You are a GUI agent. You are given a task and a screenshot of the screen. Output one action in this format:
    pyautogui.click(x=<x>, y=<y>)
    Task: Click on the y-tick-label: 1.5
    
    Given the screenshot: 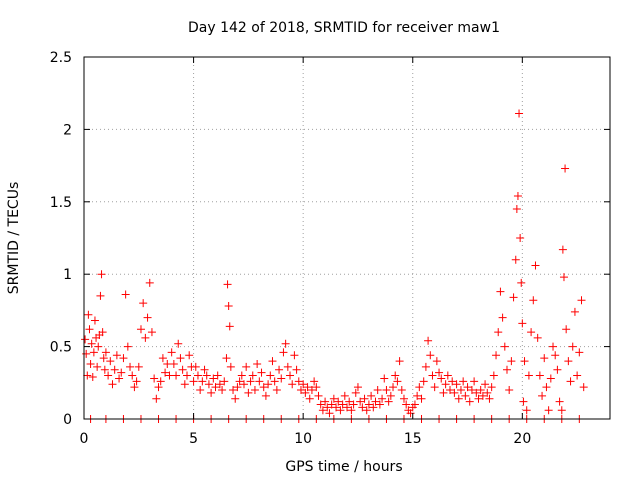 What is the action you would take?
    pyautogui.click(x=61, y=203)
    